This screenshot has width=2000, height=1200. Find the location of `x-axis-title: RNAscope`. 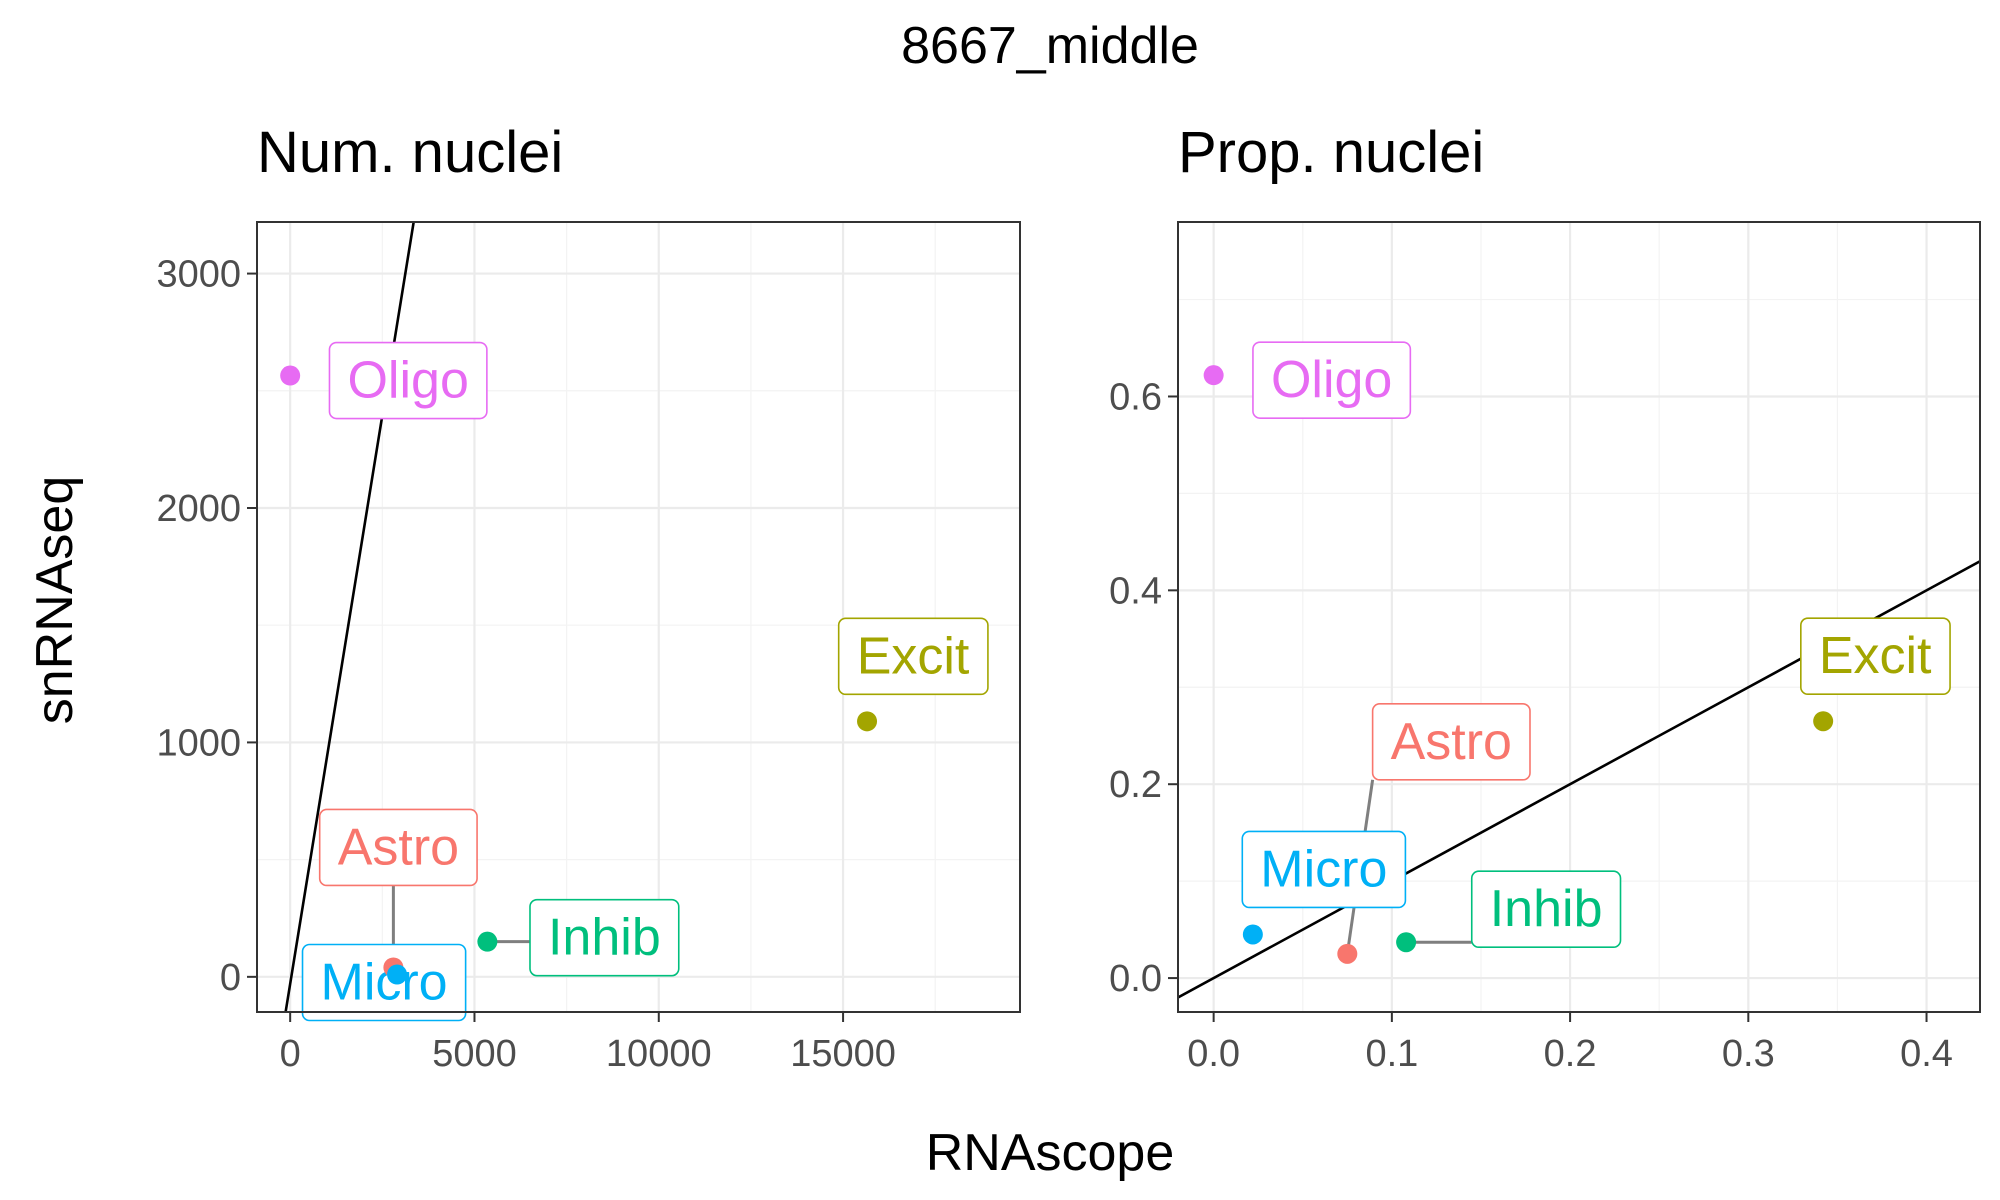

x-axis-title: RNAscope is located at coordinates (1050, 1153).